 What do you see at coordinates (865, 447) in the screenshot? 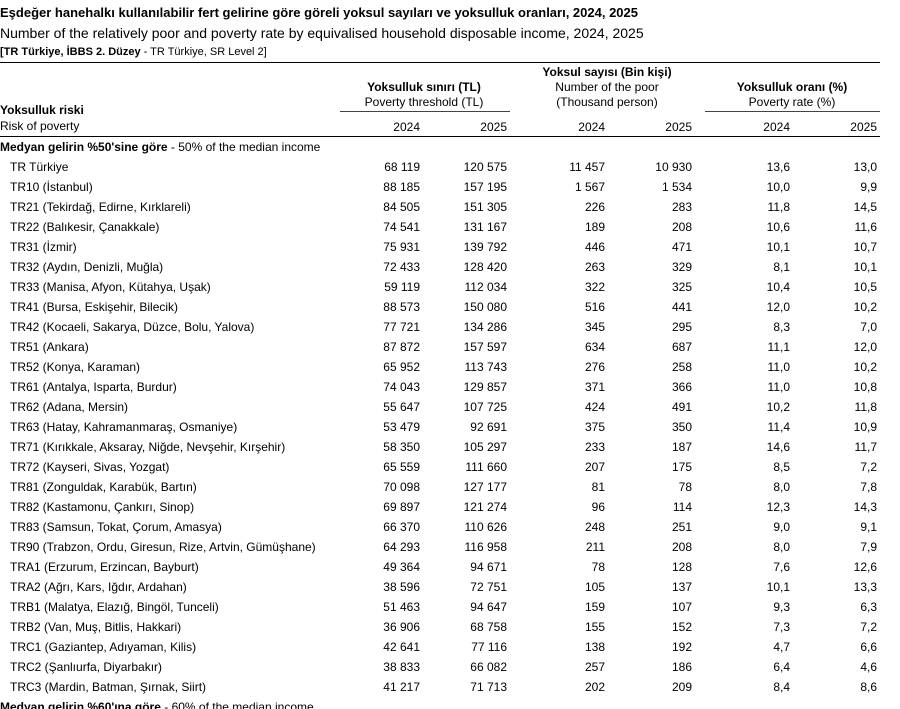
I see `cell: 11,7` at bounding box center [865, 447].